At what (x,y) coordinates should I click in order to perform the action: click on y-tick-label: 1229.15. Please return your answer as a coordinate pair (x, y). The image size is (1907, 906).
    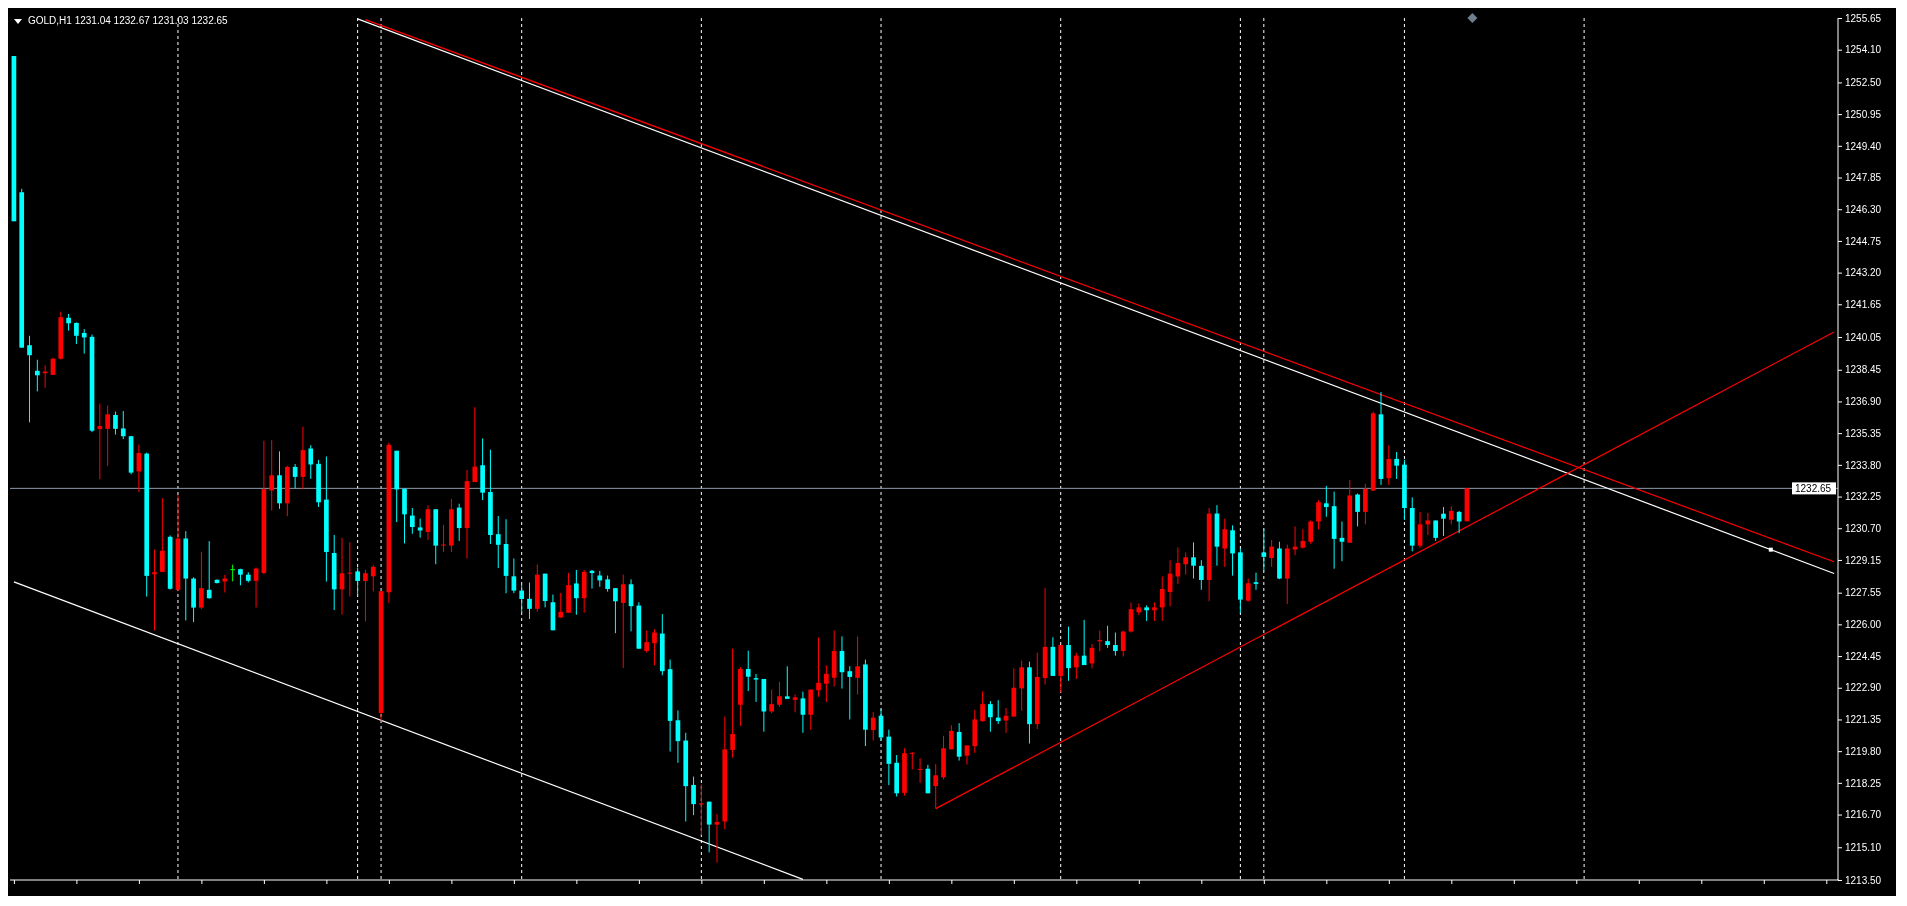
    Looking at the image, I should click on (1863, 560).